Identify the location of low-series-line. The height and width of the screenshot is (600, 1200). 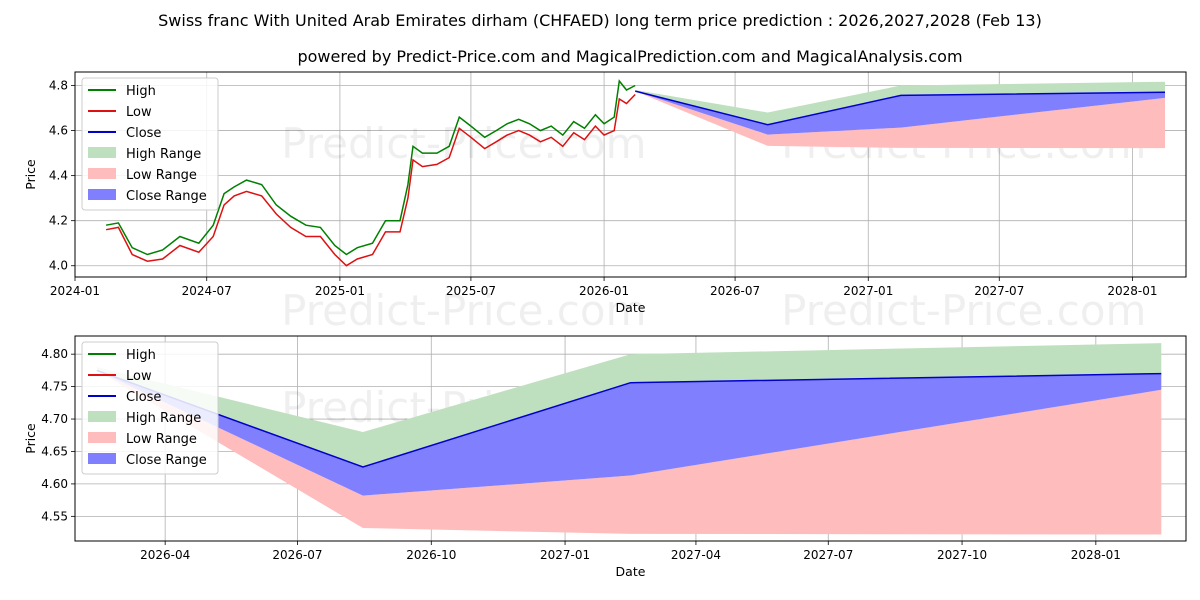
(370, 180).